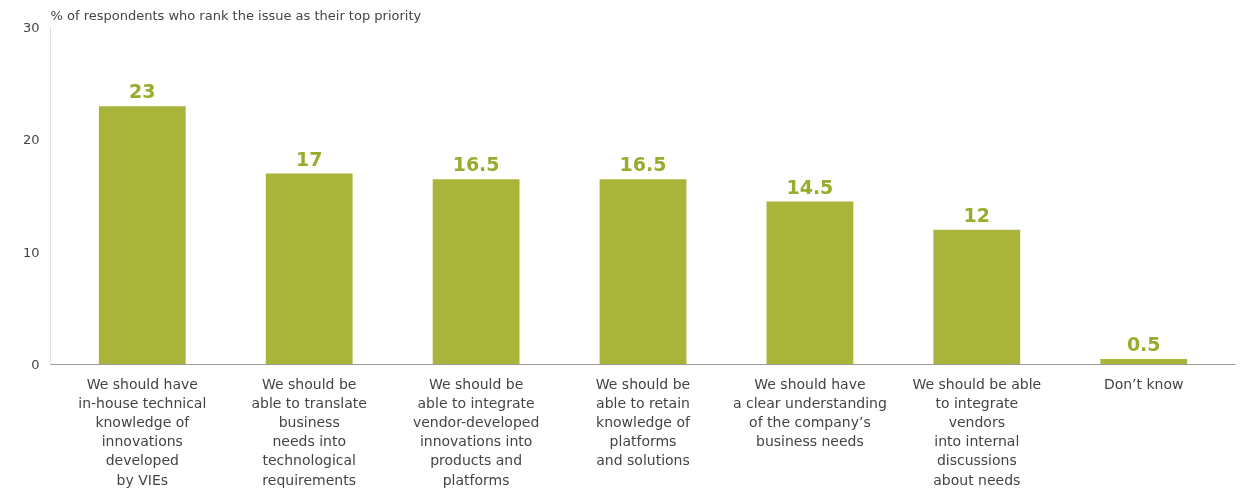  What do you see at coordinates (236, 15) in the screenshot?
I see `y-axis-title: % of respondents who rank the issue as their top priority` at bounding box center [236, 15].